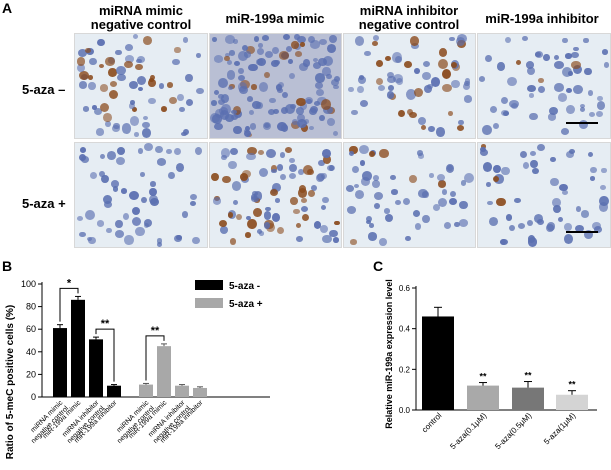  I want to click on column-header-4: miR-199a inhibitor, so click(542, 18).